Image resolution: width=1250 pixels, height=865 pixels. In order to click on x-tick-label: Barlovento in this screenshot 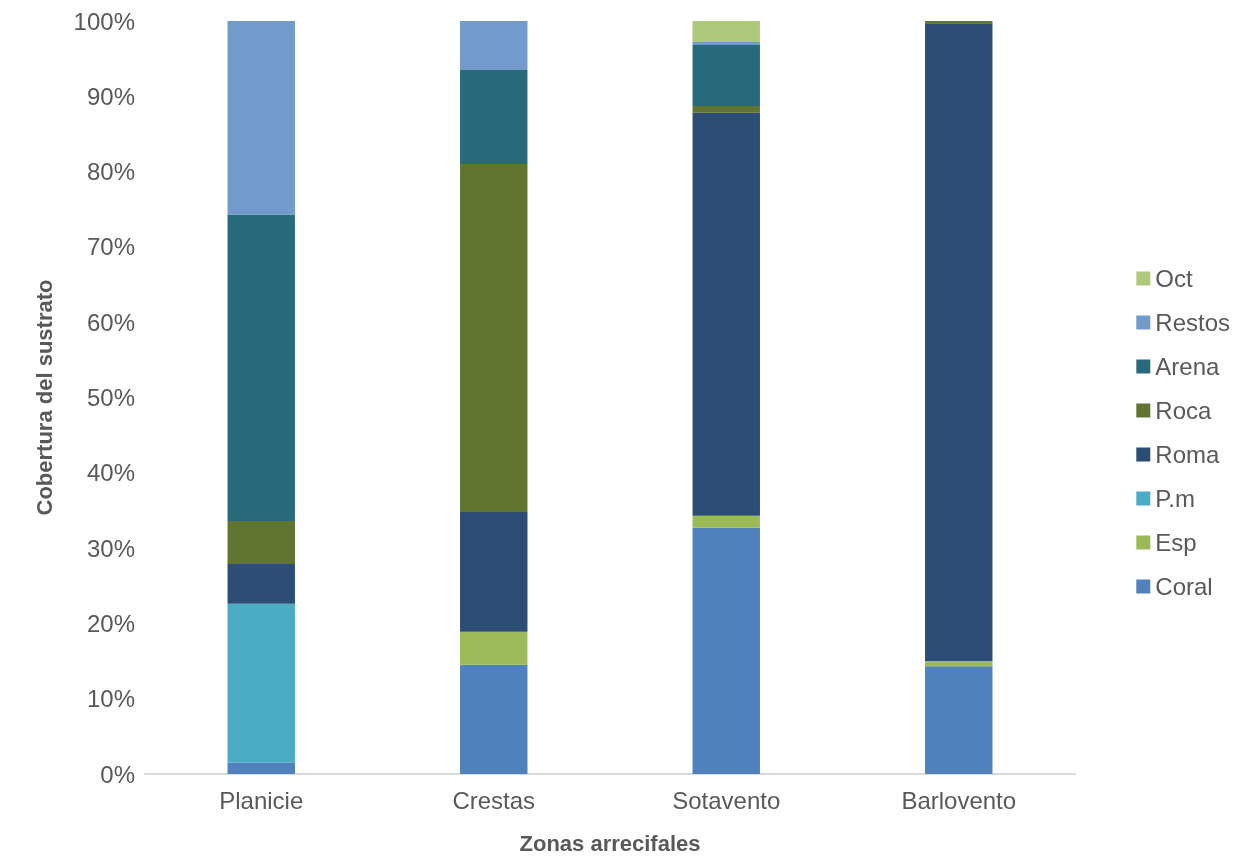, I will do `click(959, 800)`.